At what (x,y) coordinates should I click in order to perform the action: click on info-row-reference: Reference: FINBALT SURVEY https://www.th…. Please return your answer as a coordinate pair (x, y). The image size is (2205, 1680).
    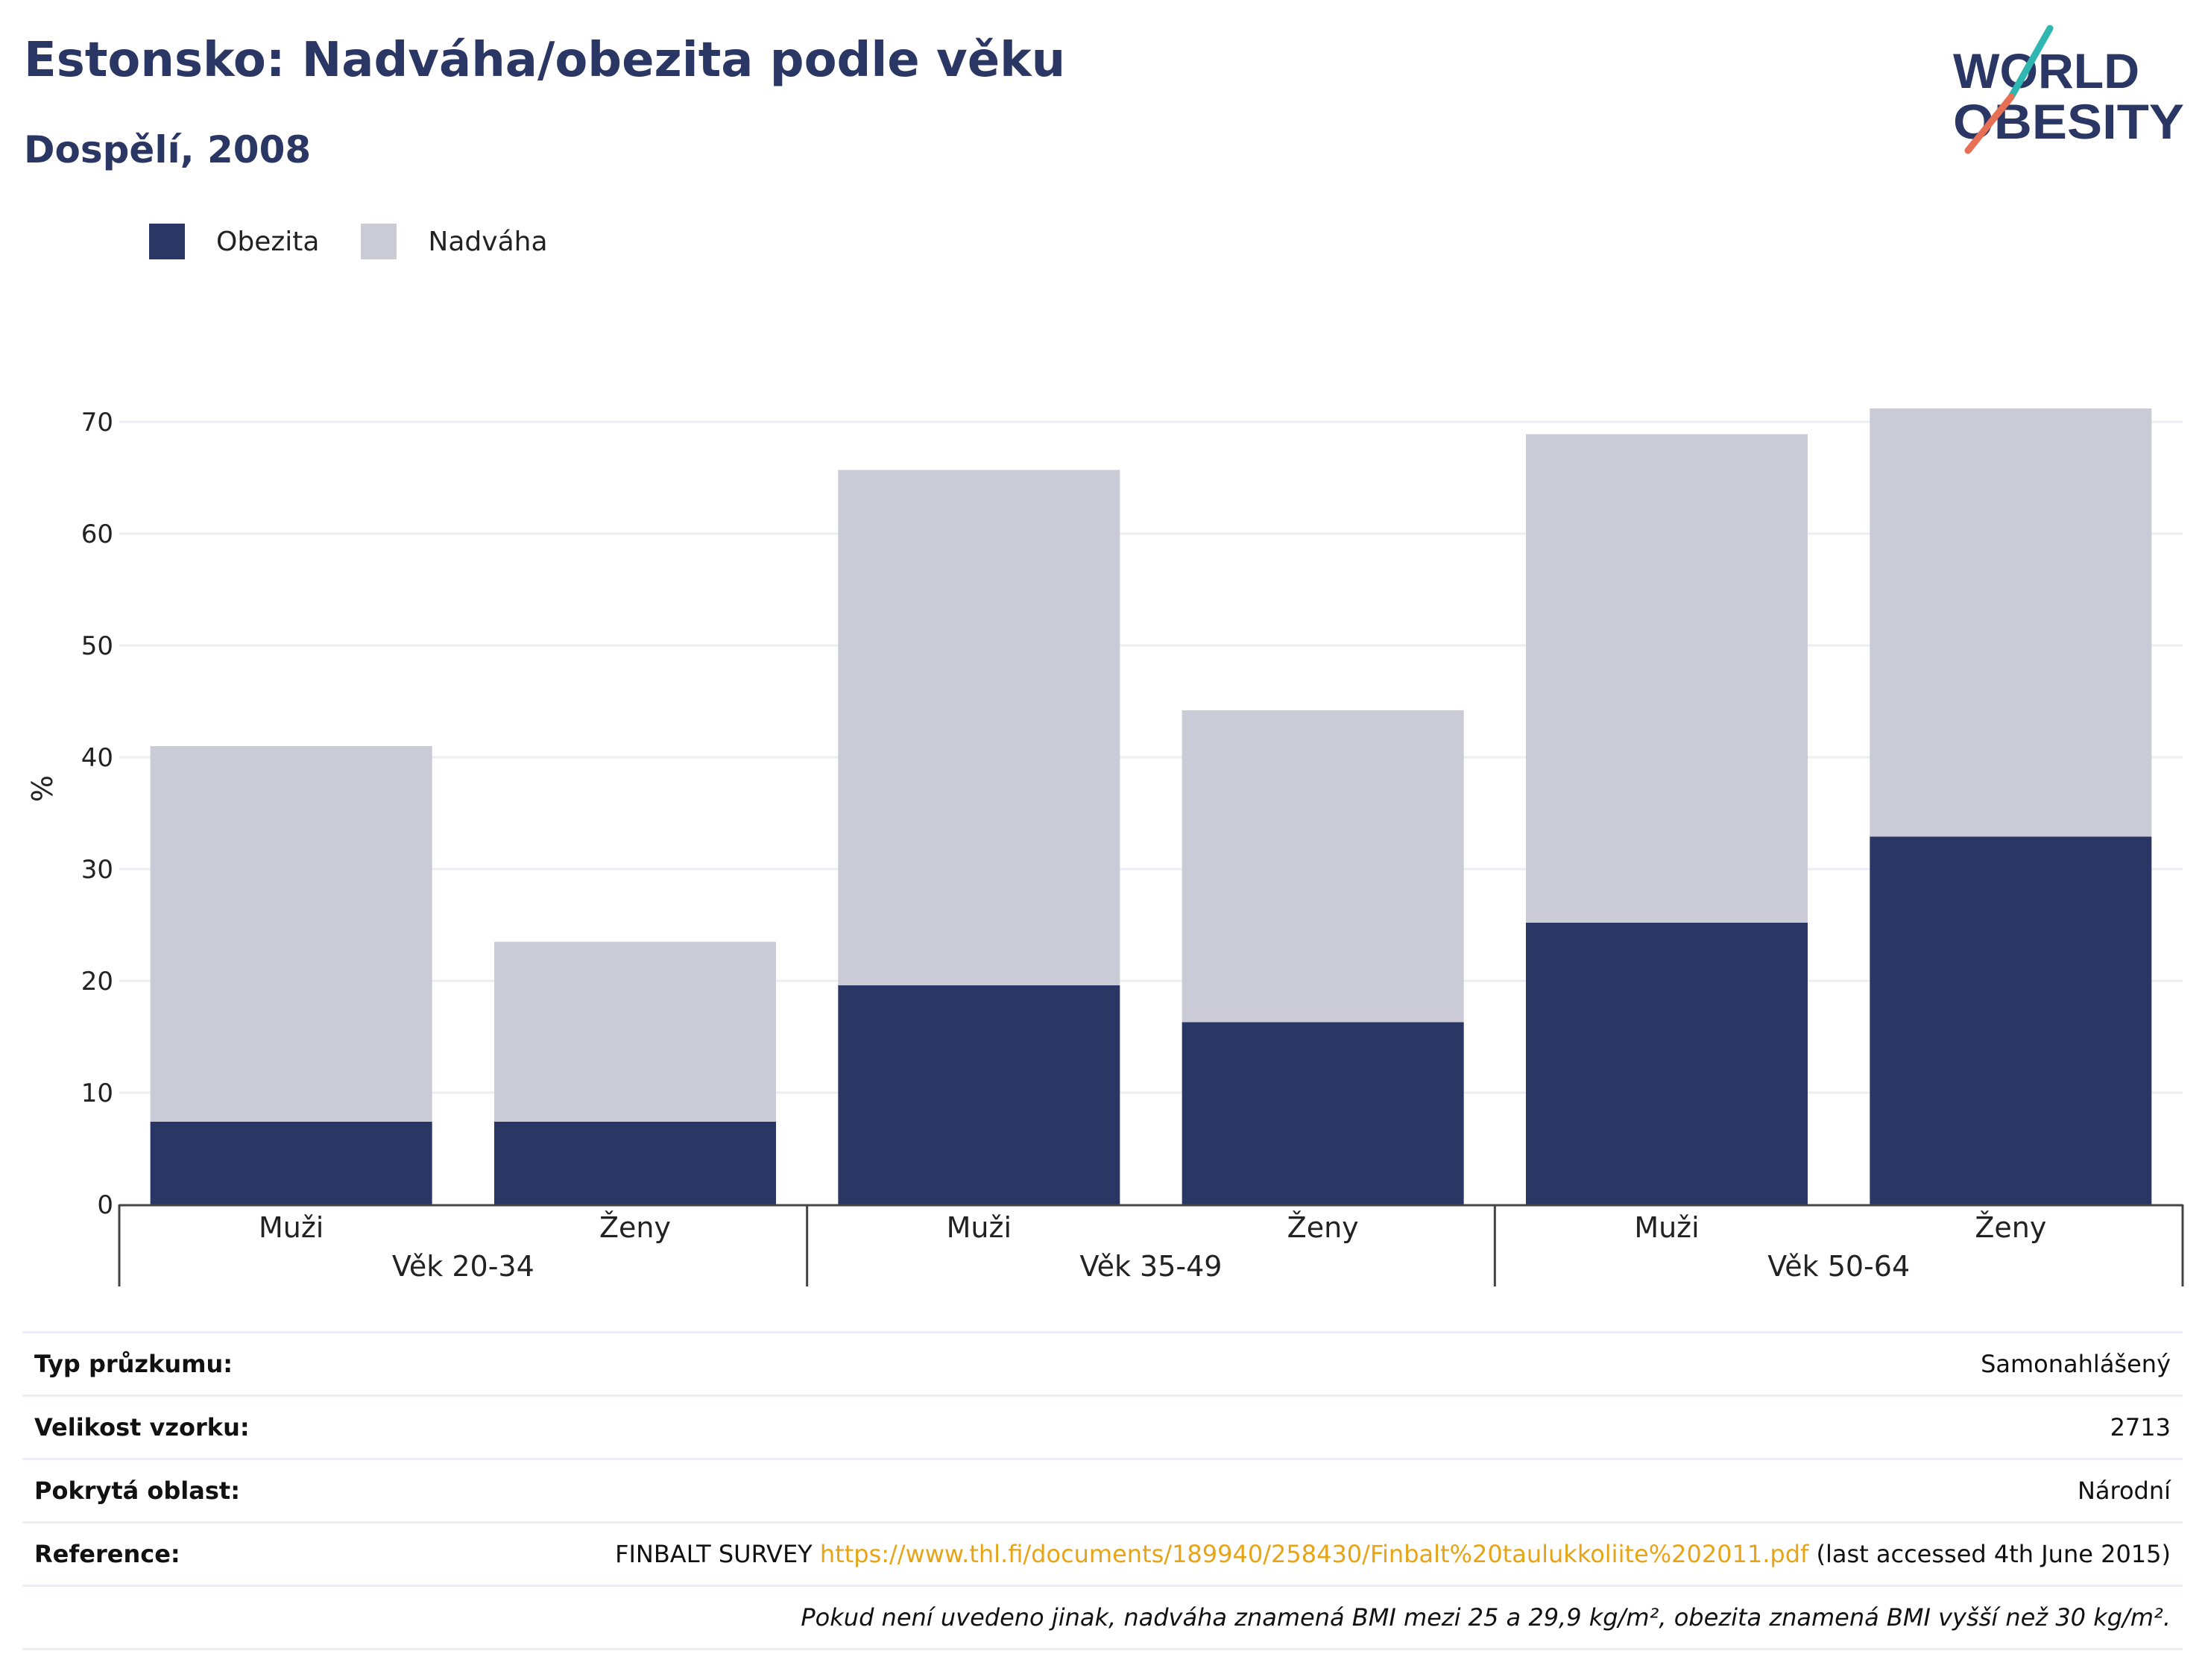
    Looking at the image, I should click on (1102, 1553).